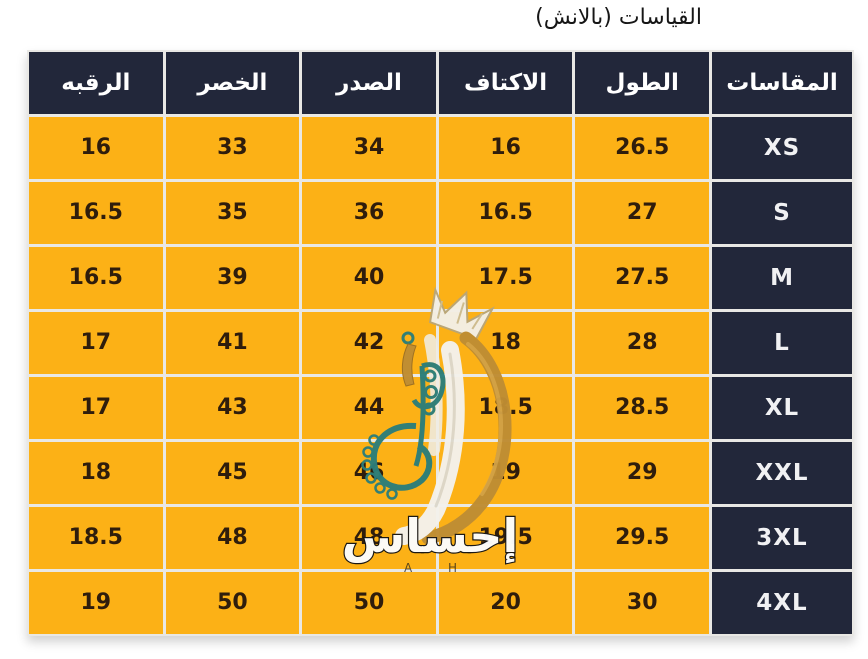 Image resolution: width=868 pixels, height=659 pixels. What do you see at coordinates (642, 408) in the screenshot?
I see `measurement-cell: 28.5` at bounding box center [642, 408].